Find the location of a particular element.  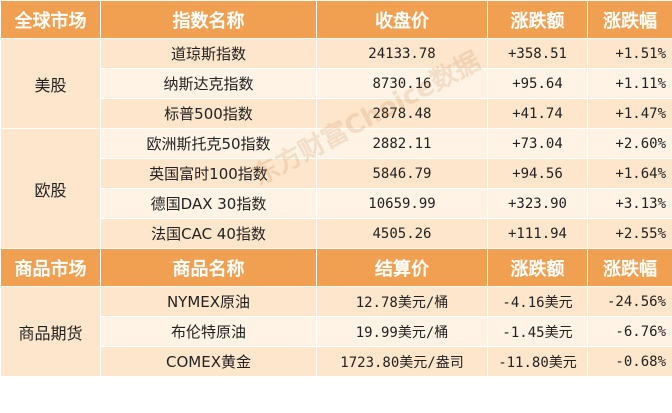

change-pct: +2.60% is located at coordinates (629, 143).